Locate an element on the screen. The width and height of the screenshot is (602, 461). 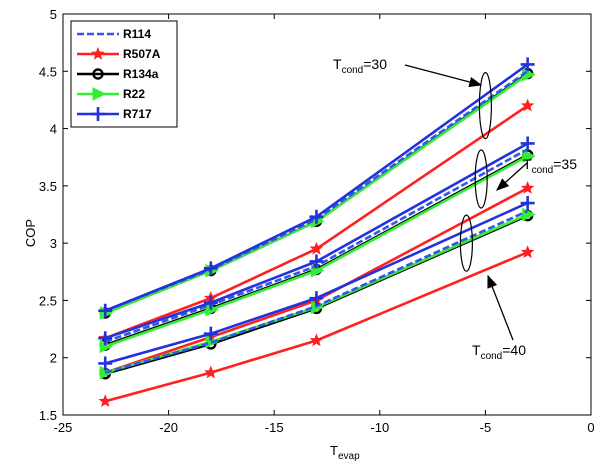
legend-label-r22: R22 is located at coordinates (134, 94).